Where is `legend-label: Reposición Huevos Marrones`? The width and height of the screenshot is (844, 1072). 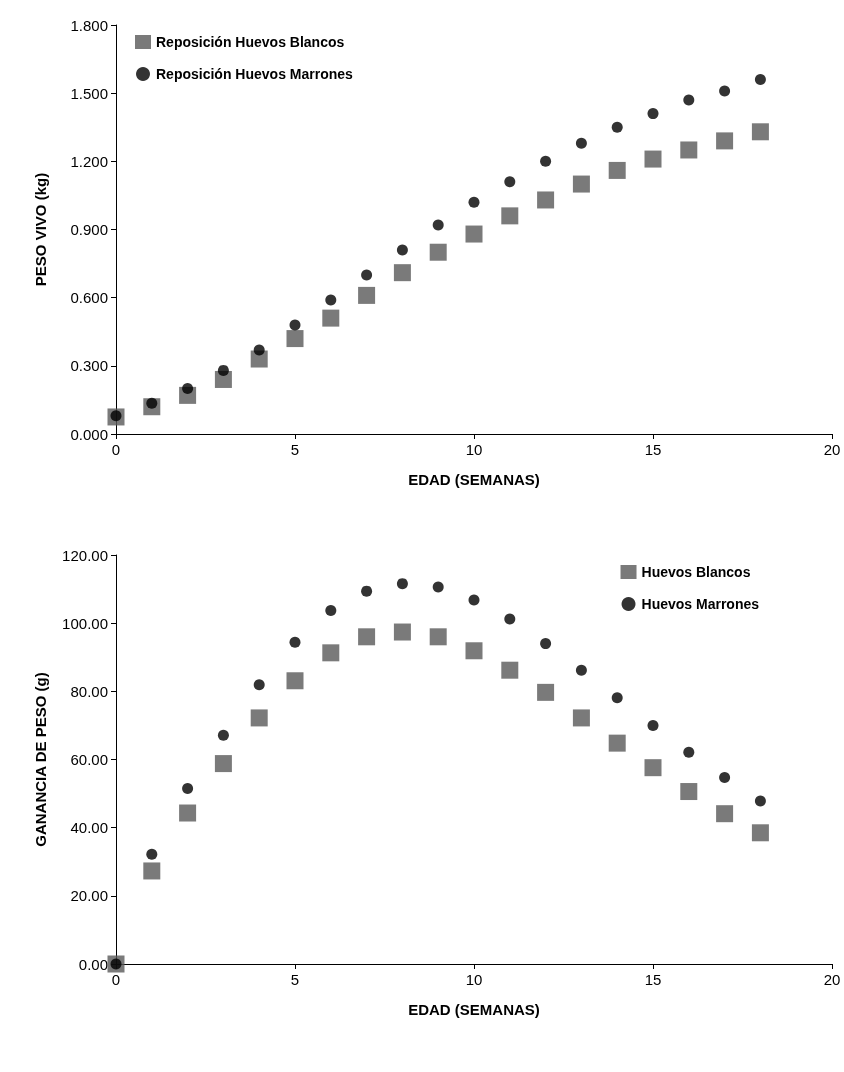 legend-label: Reposición Huevos Marrones is located at coordinates (255, 74).